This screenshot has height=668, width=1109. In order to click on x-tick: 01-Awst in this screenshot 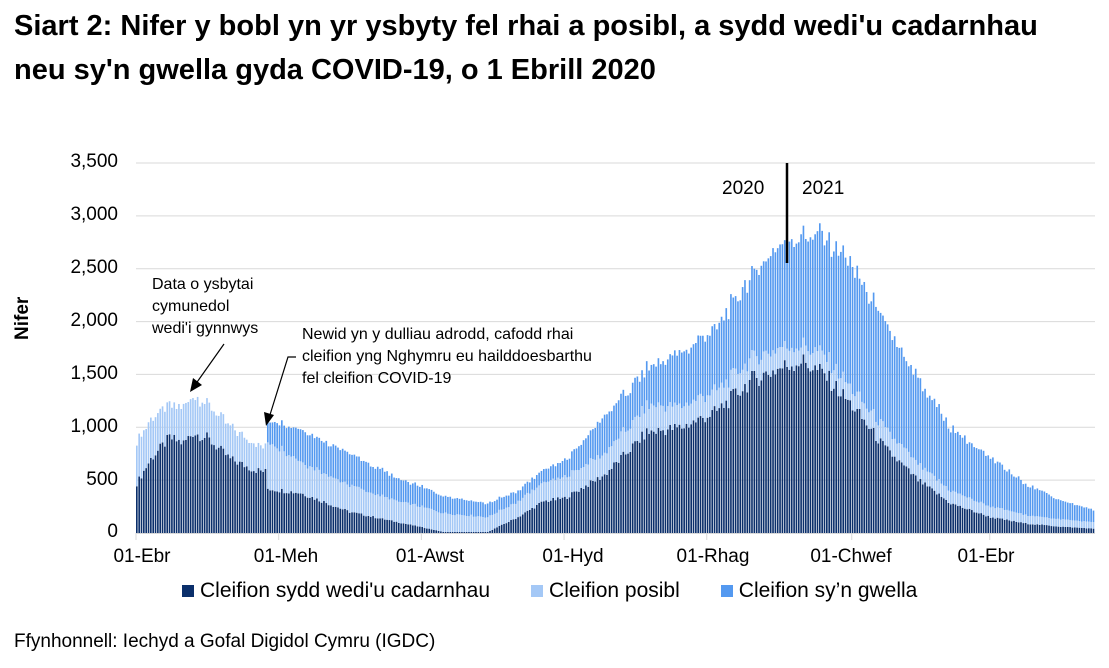, I will do `click(430, 556)`.